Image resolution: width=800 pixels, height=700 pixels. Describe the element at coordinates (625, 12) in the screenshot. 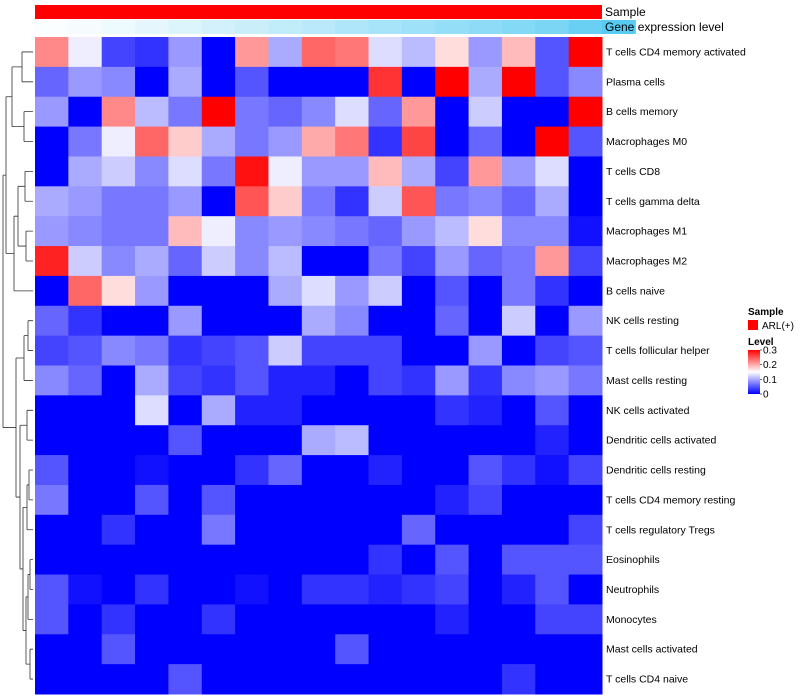

I see `sample-annotation-title: Sample` at that location.